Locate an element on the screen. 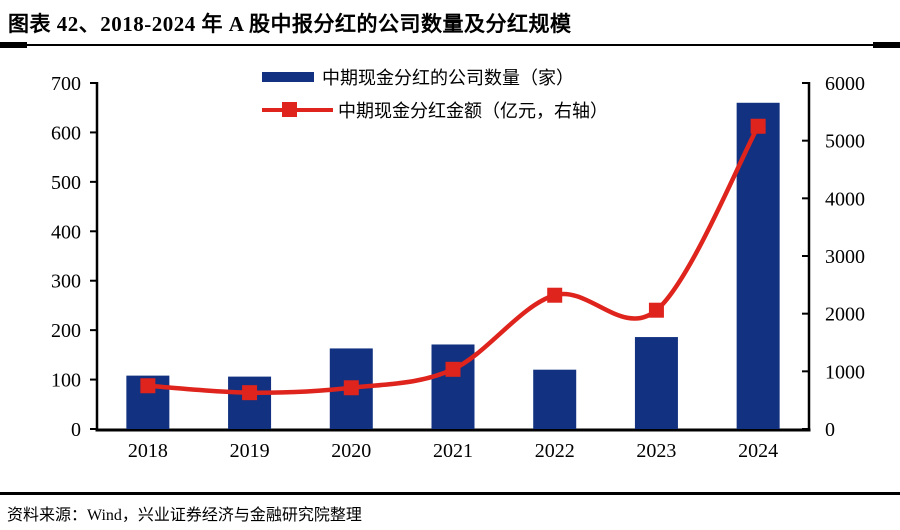 Image resolution: width=900 pixels, height=530 pixels. right-axis-tick-label: 4000 is located at coordinates (845, 199).